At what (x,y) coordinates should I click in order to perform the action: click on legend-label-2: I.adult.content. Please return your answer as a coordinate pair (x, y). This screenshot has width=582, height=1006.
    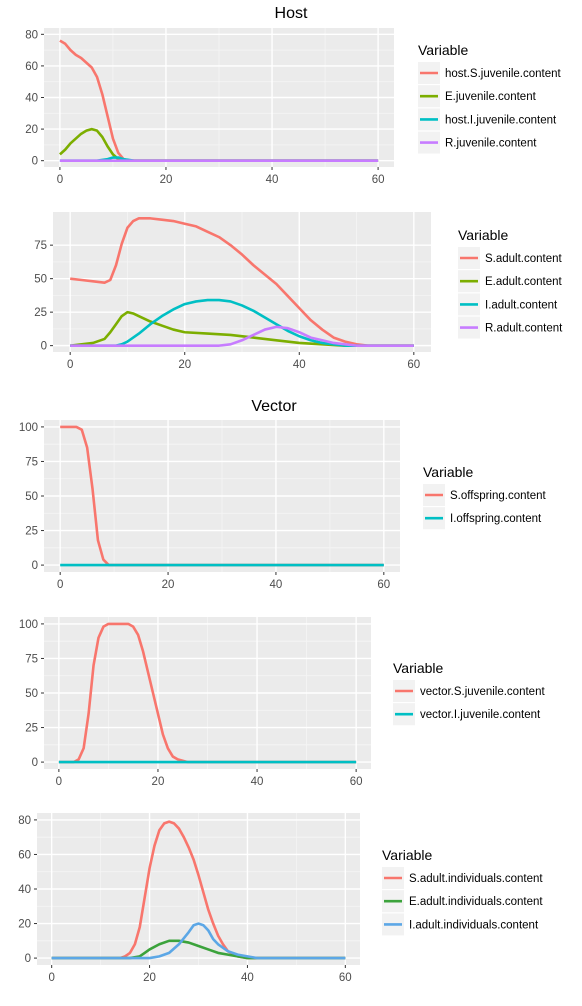
    Looking at the image, I should click on (521, 305).